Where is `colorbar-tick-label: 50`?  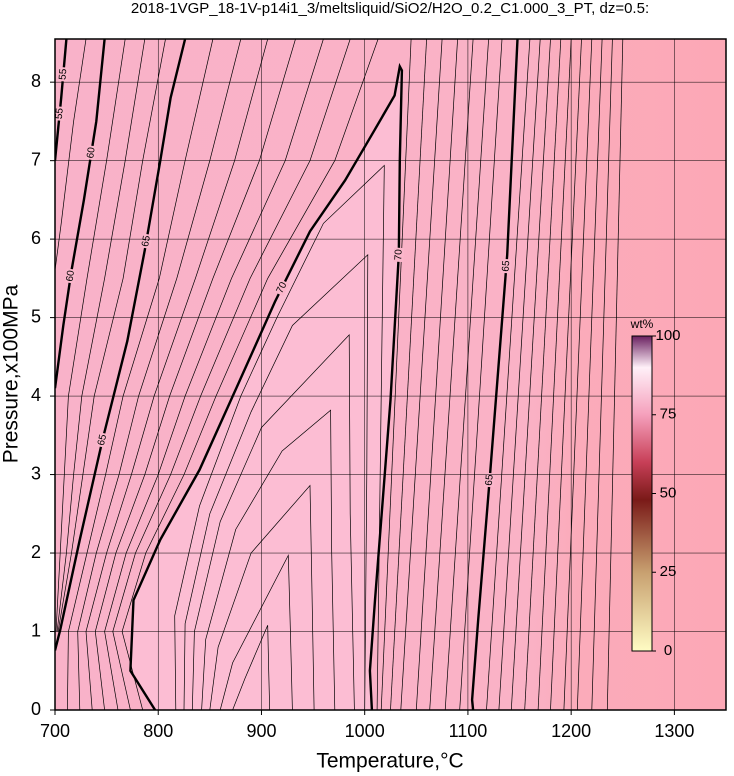
colorbar-tick-label: 50 is located at coordinates (668, 492).